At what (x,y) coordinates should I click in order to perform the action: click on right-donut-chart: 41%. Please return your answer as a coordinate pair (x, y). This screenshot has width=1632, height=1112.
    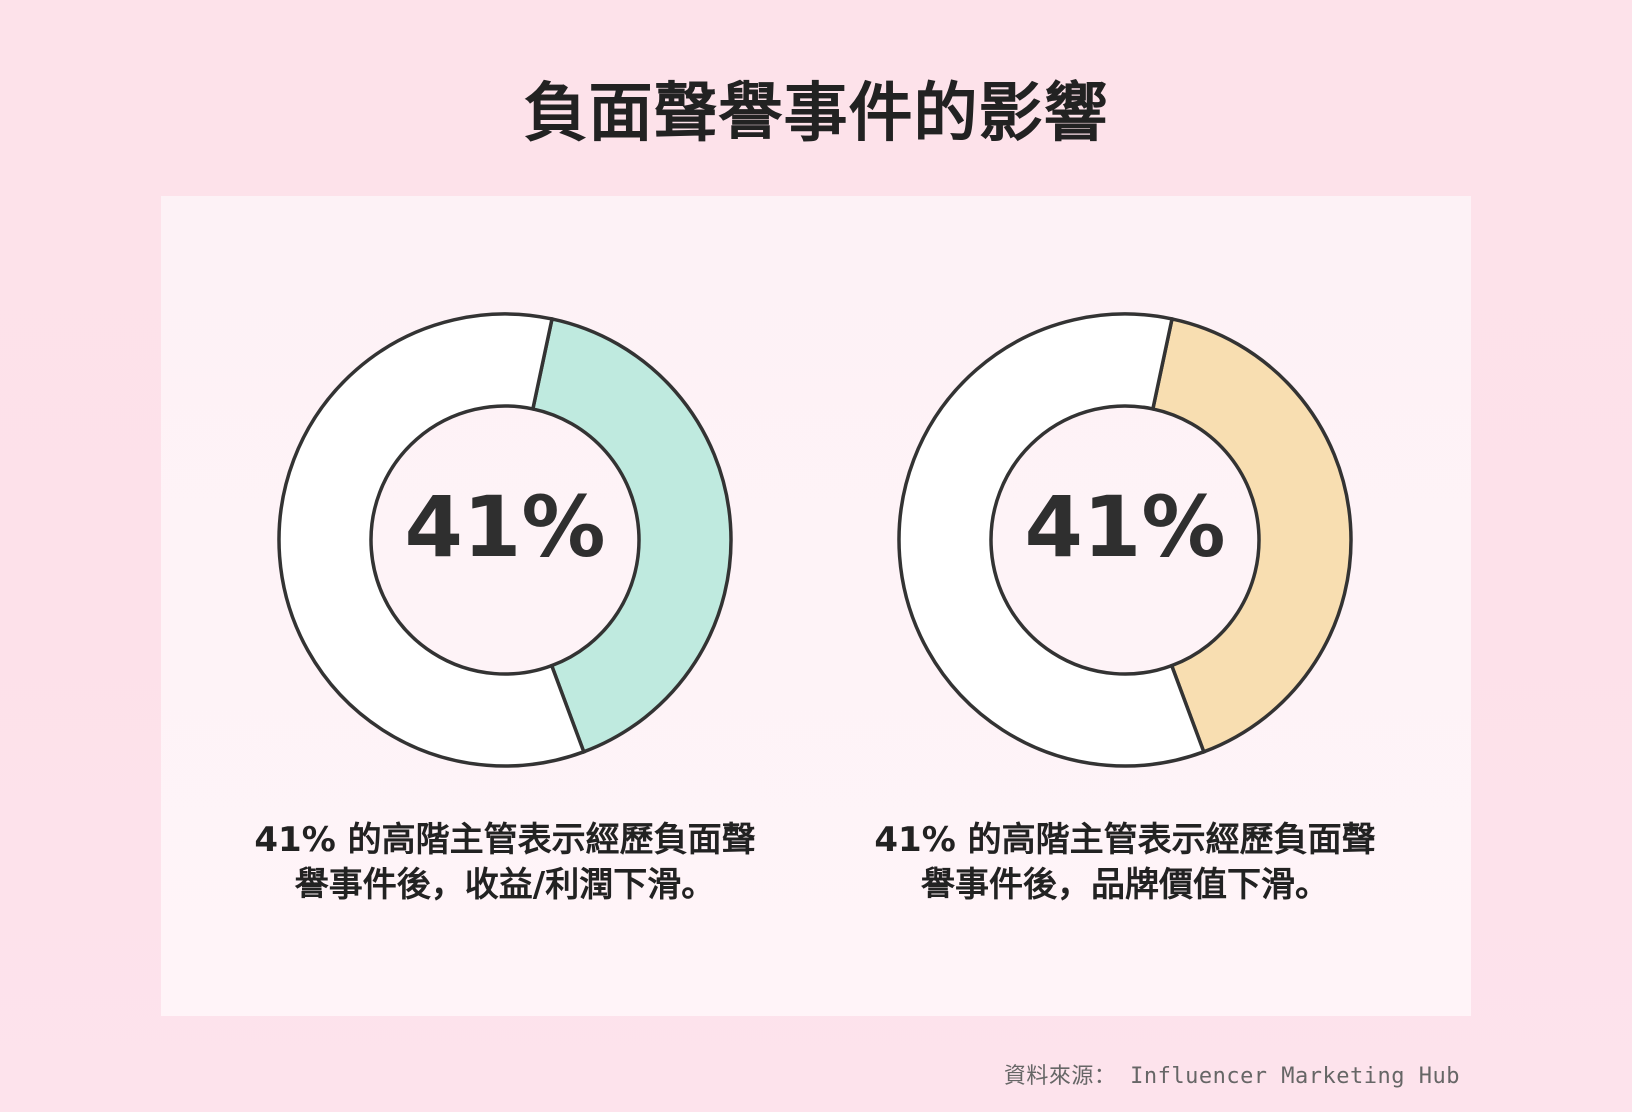
    Looking at the image, I should click on (1125, 540).